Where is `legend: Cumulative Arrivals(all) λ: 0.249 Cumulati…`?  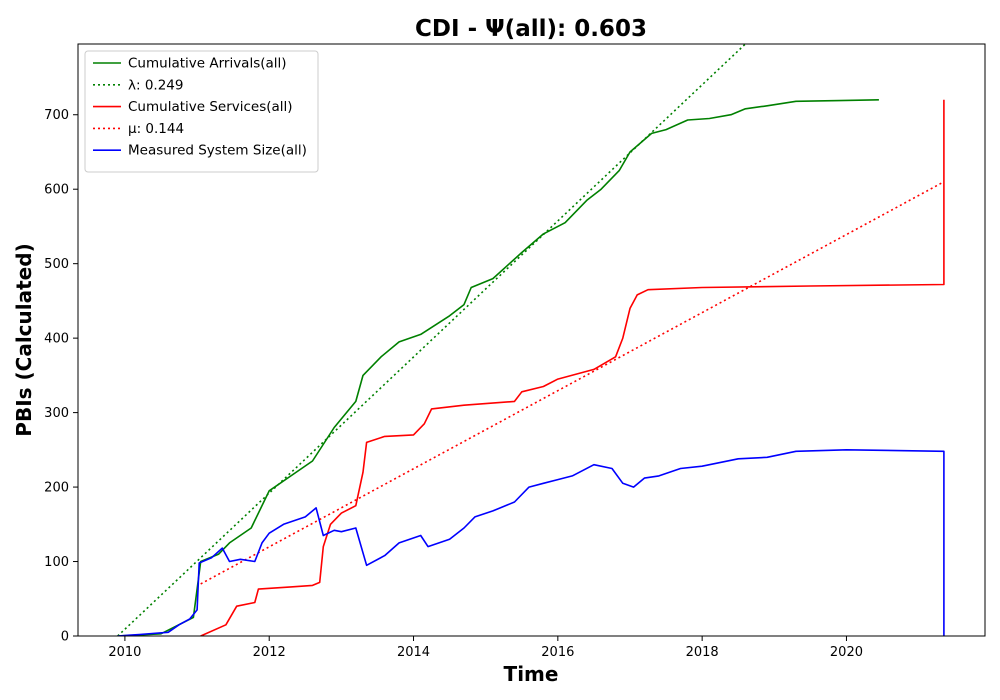
legend: Cumulative Arrivals(all) λ: 0.249 Cumulati… is located at coordinates (201, 111).